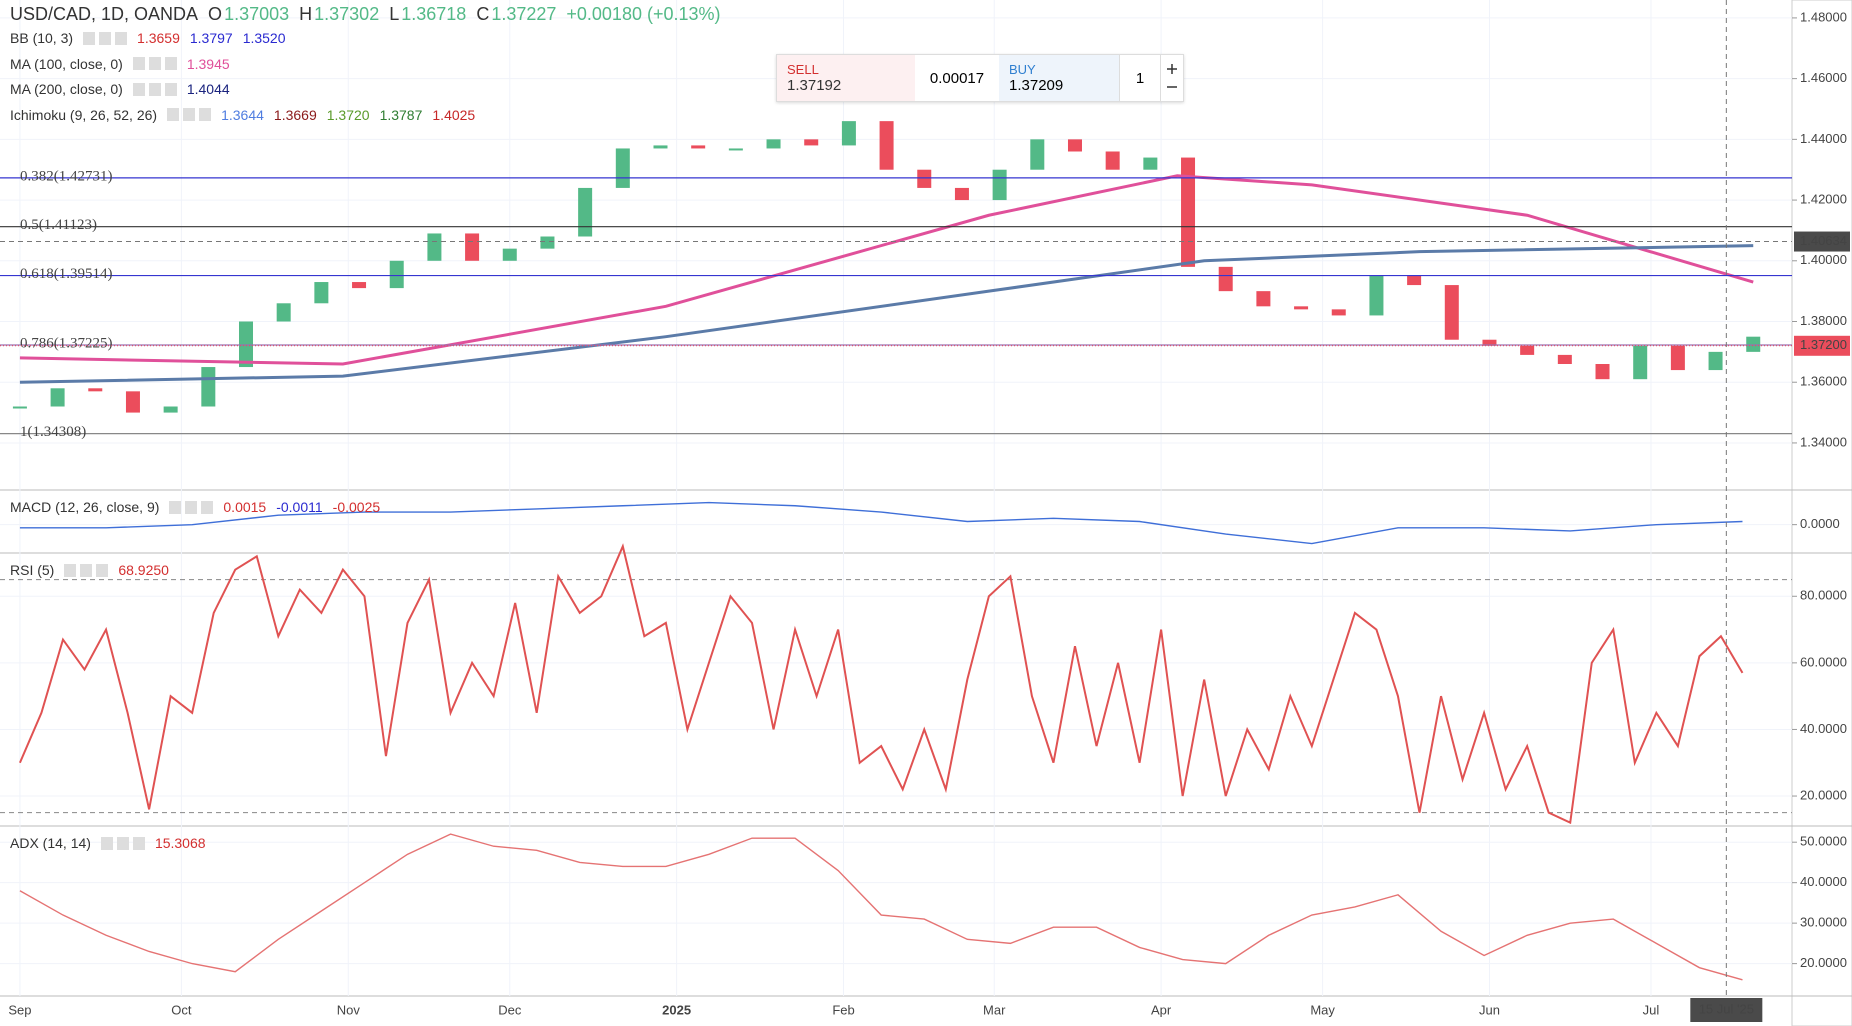  I want to click on x-tick-label: Mar, so click(994, 1009).